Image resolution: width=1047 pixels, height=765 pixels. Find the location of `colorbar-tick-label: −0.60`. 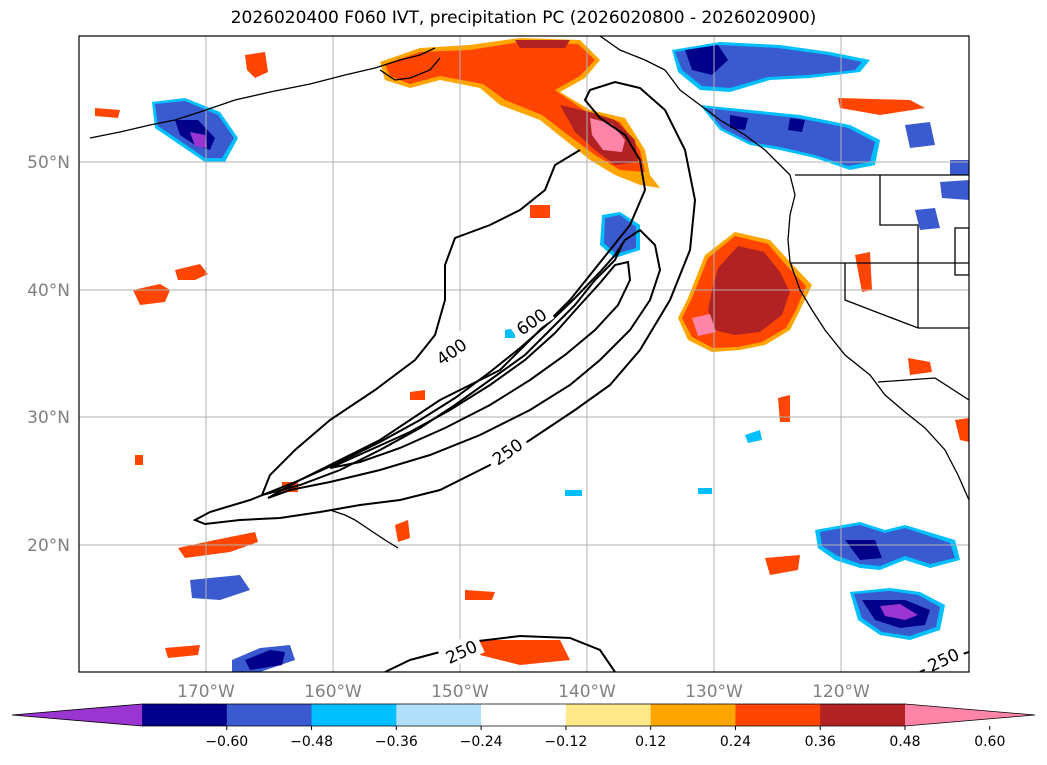

colorbar-tick-label: −0.60 is located at coordinates (226, 742).